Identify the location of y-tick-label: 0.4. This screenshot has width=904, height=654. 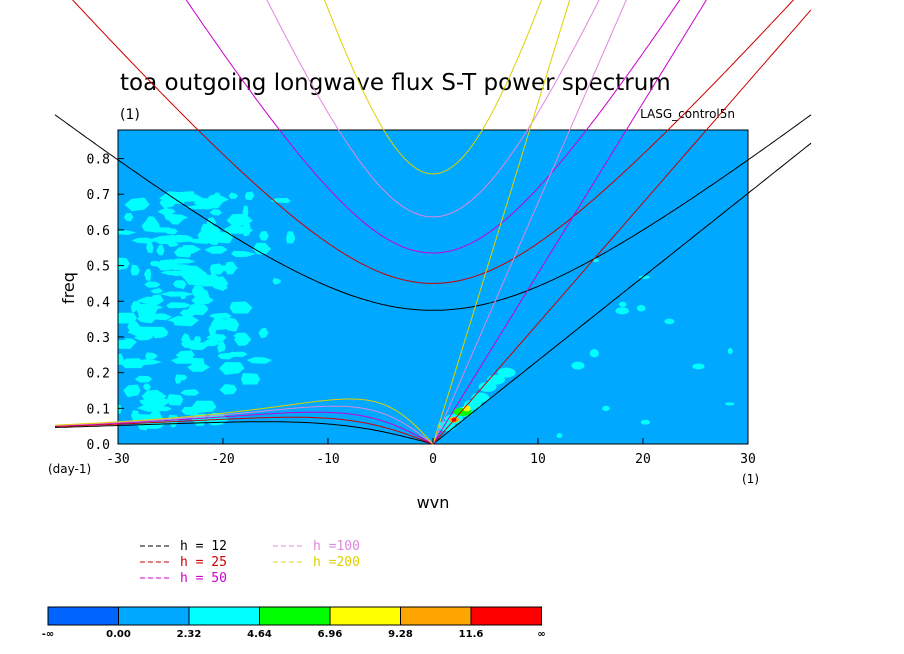
(99, 302).